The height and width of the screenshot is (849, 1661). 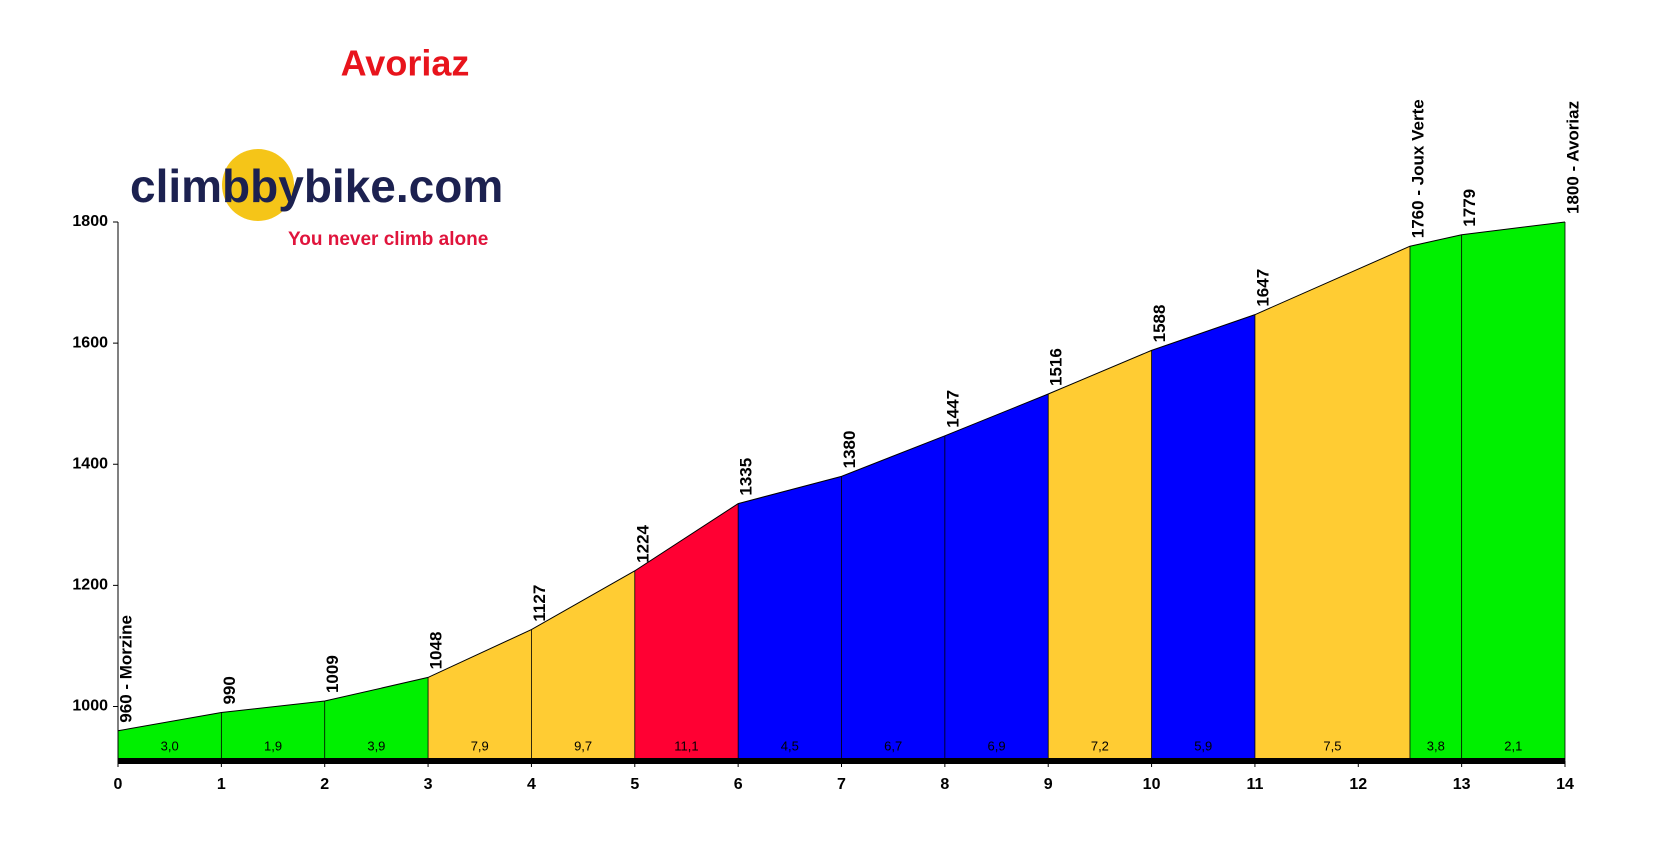 I want to click on point-label: 1224, so click(x=642, y=543).